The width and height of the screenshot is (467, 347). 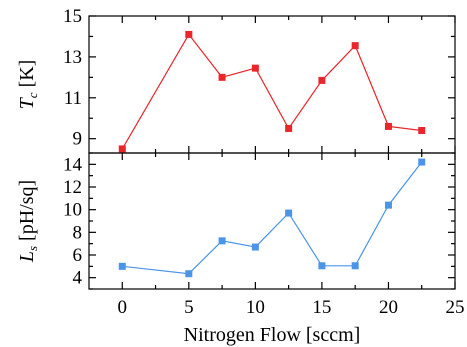 I want to click on top-y-axis-title: Tc [K], so click(x=28, y=85).